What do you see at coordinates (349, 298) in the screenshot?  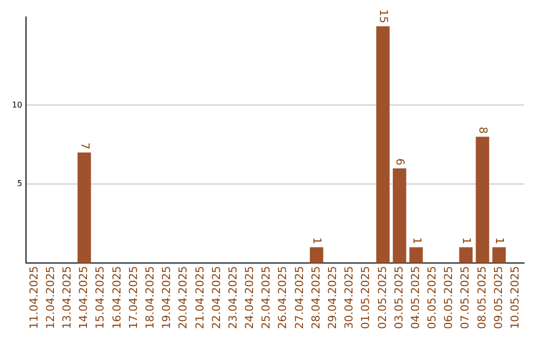 I see `x-tick-label: 30.04.2025` at bounding box center [349, 298].